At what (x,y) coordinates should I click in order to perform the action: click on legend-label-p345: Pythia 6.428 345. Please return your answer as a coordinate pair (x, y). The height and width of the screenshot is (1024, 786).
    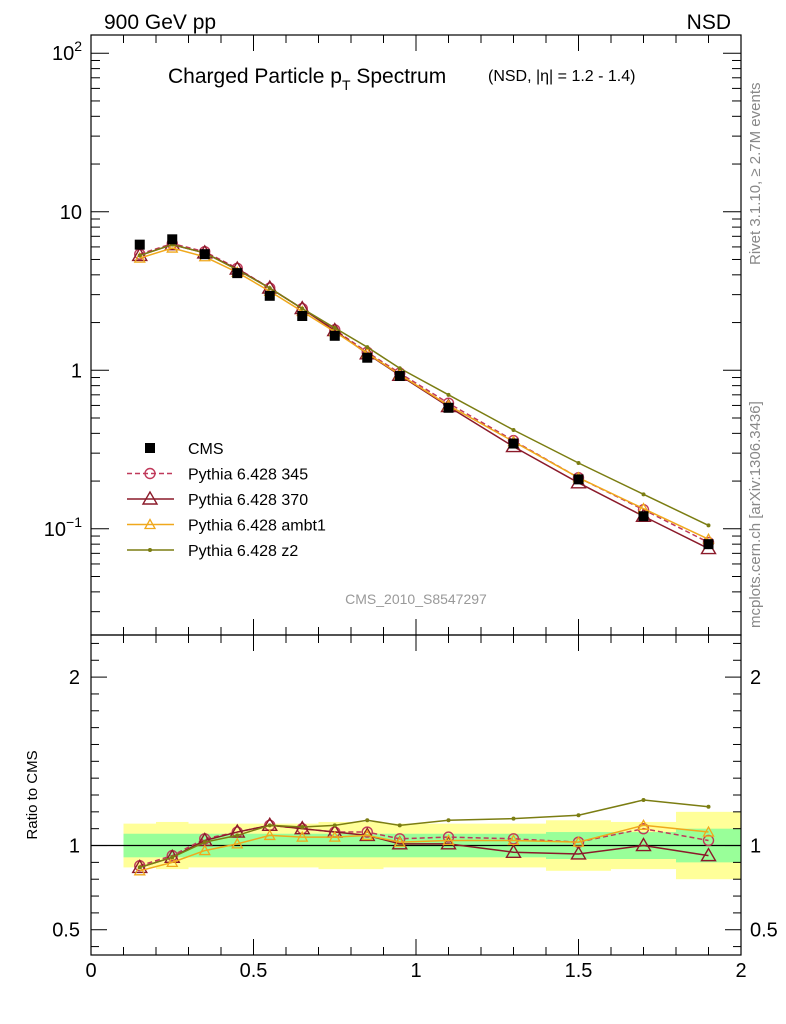
    Looking at the image, I should click on (248, 475).